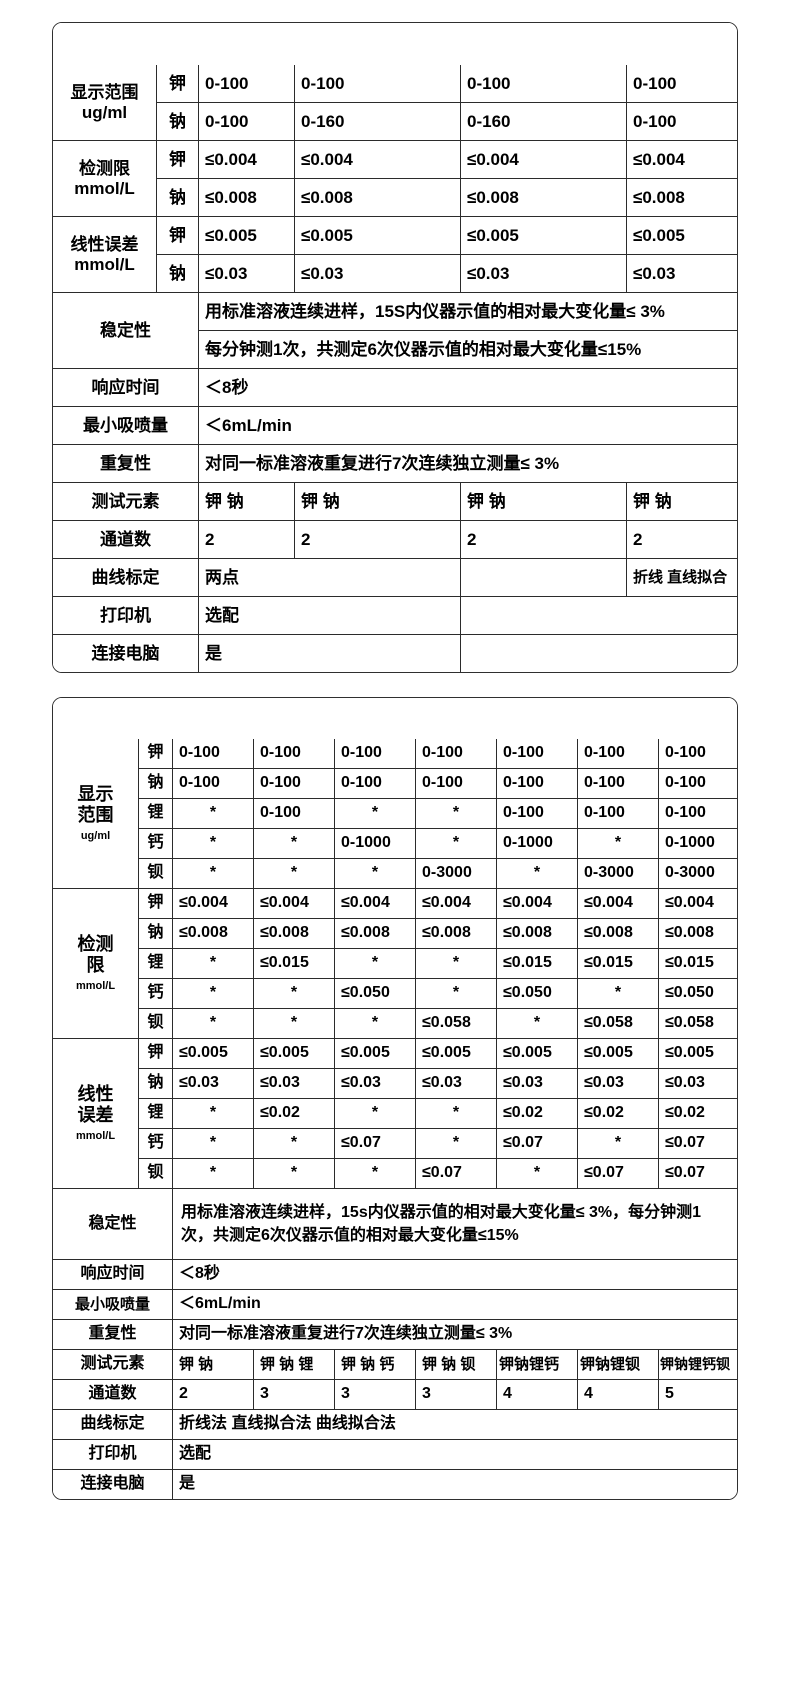  What do you see at coordinates (697, 873) in the screenshot?
I see `cell-value: 0-3000` at bounding box center [697, 873].